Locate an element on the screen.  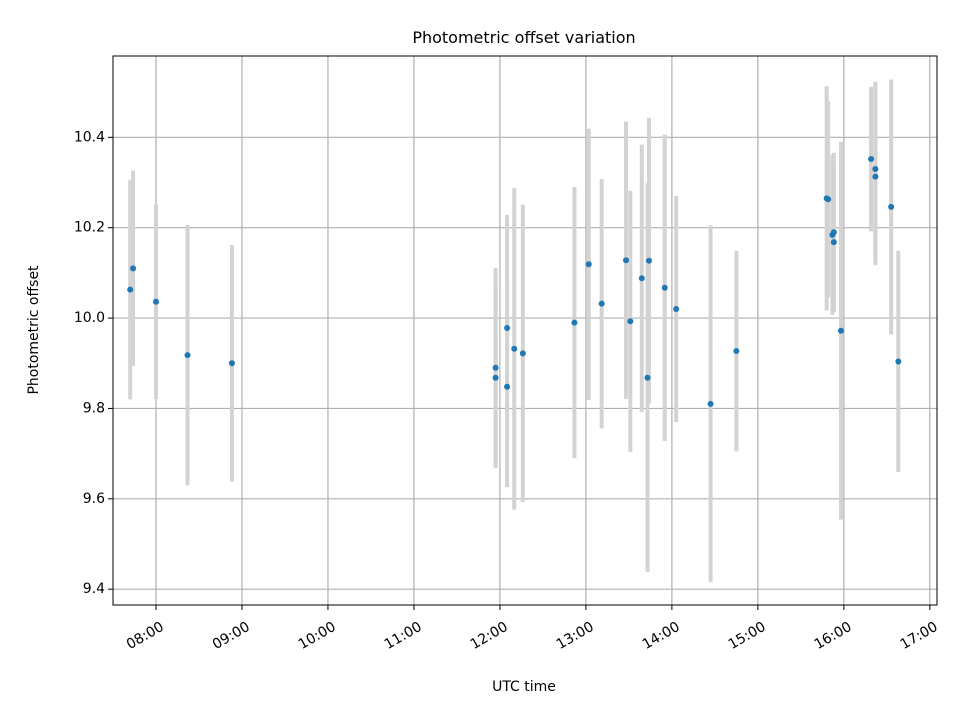
y-axis-label: Photometric offset is located at coordinates (34, 330).